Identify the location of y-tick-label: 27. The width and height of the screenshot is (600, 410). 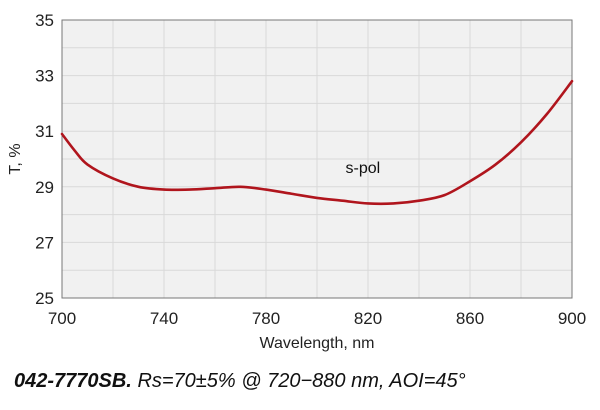
(44, 242).